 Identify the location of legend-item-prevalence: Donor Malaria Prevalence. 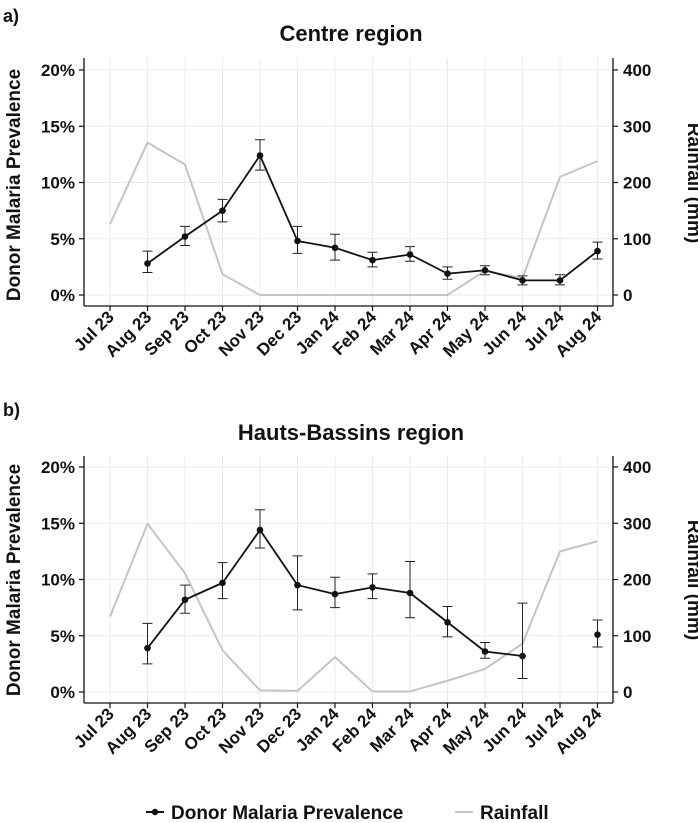
(274, 813).